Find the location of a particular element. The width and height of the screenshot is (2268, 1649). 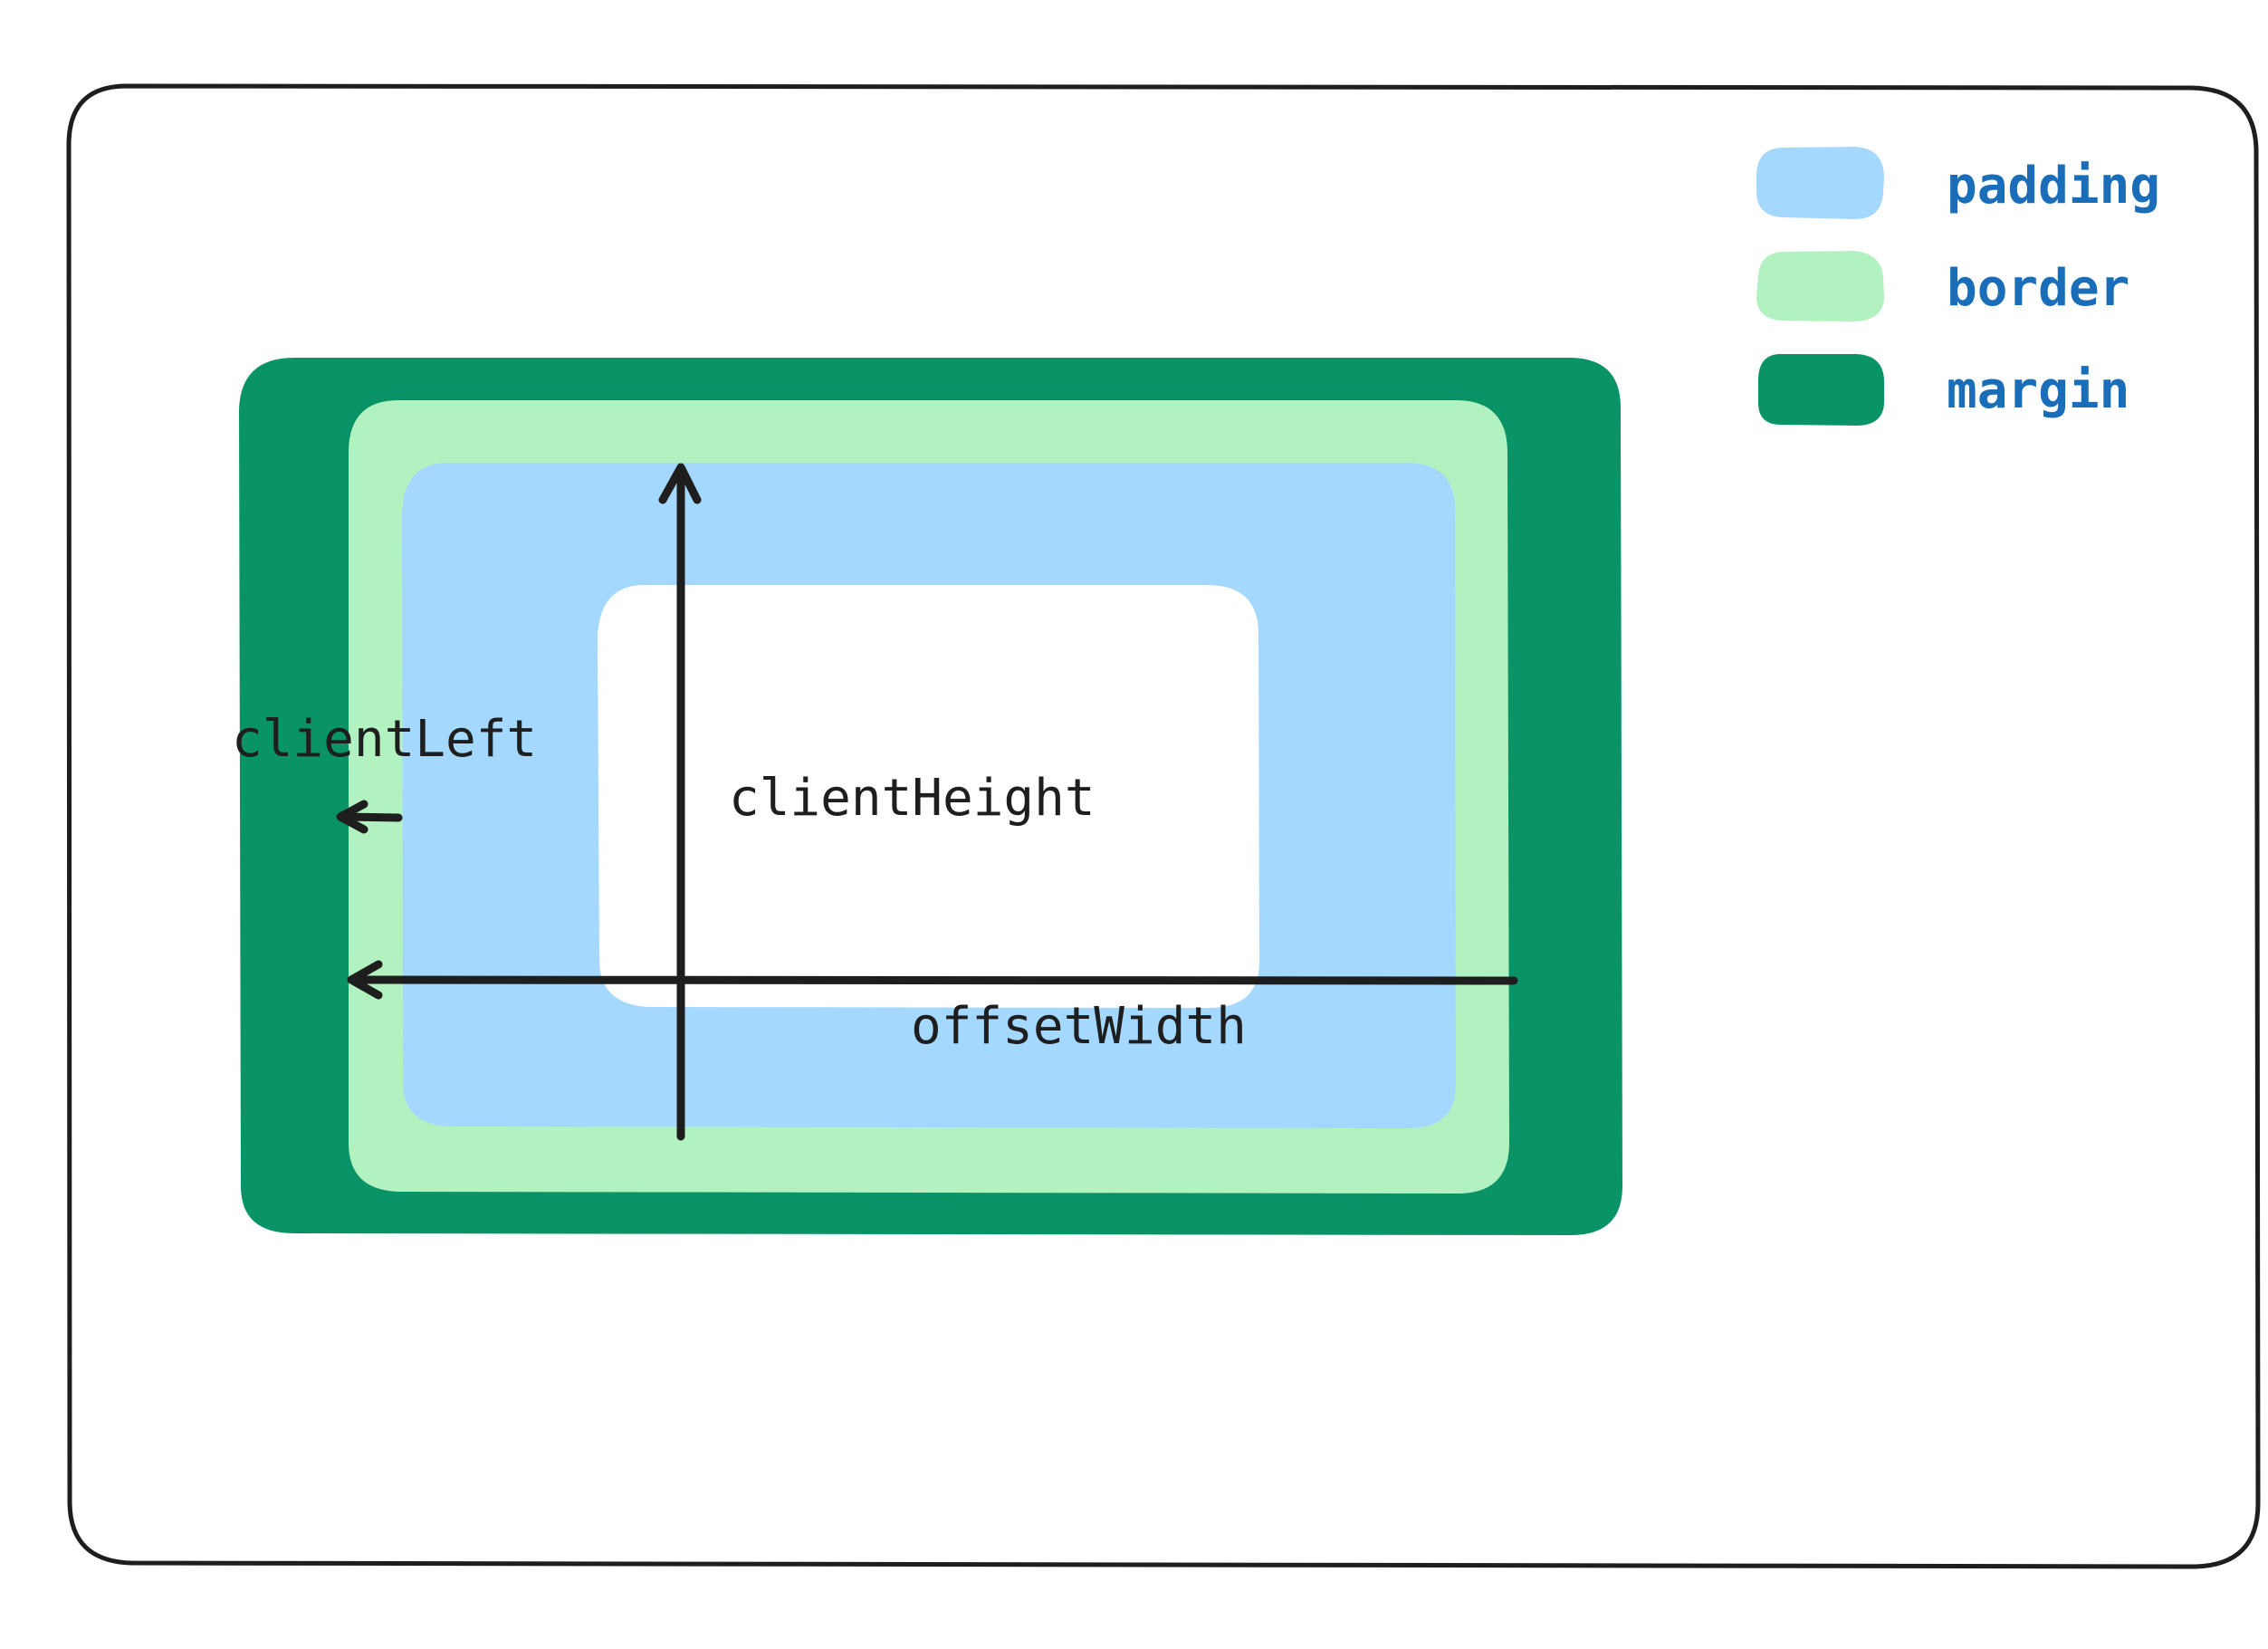

legend-label-border: border is located at coordinates (2038, 288).